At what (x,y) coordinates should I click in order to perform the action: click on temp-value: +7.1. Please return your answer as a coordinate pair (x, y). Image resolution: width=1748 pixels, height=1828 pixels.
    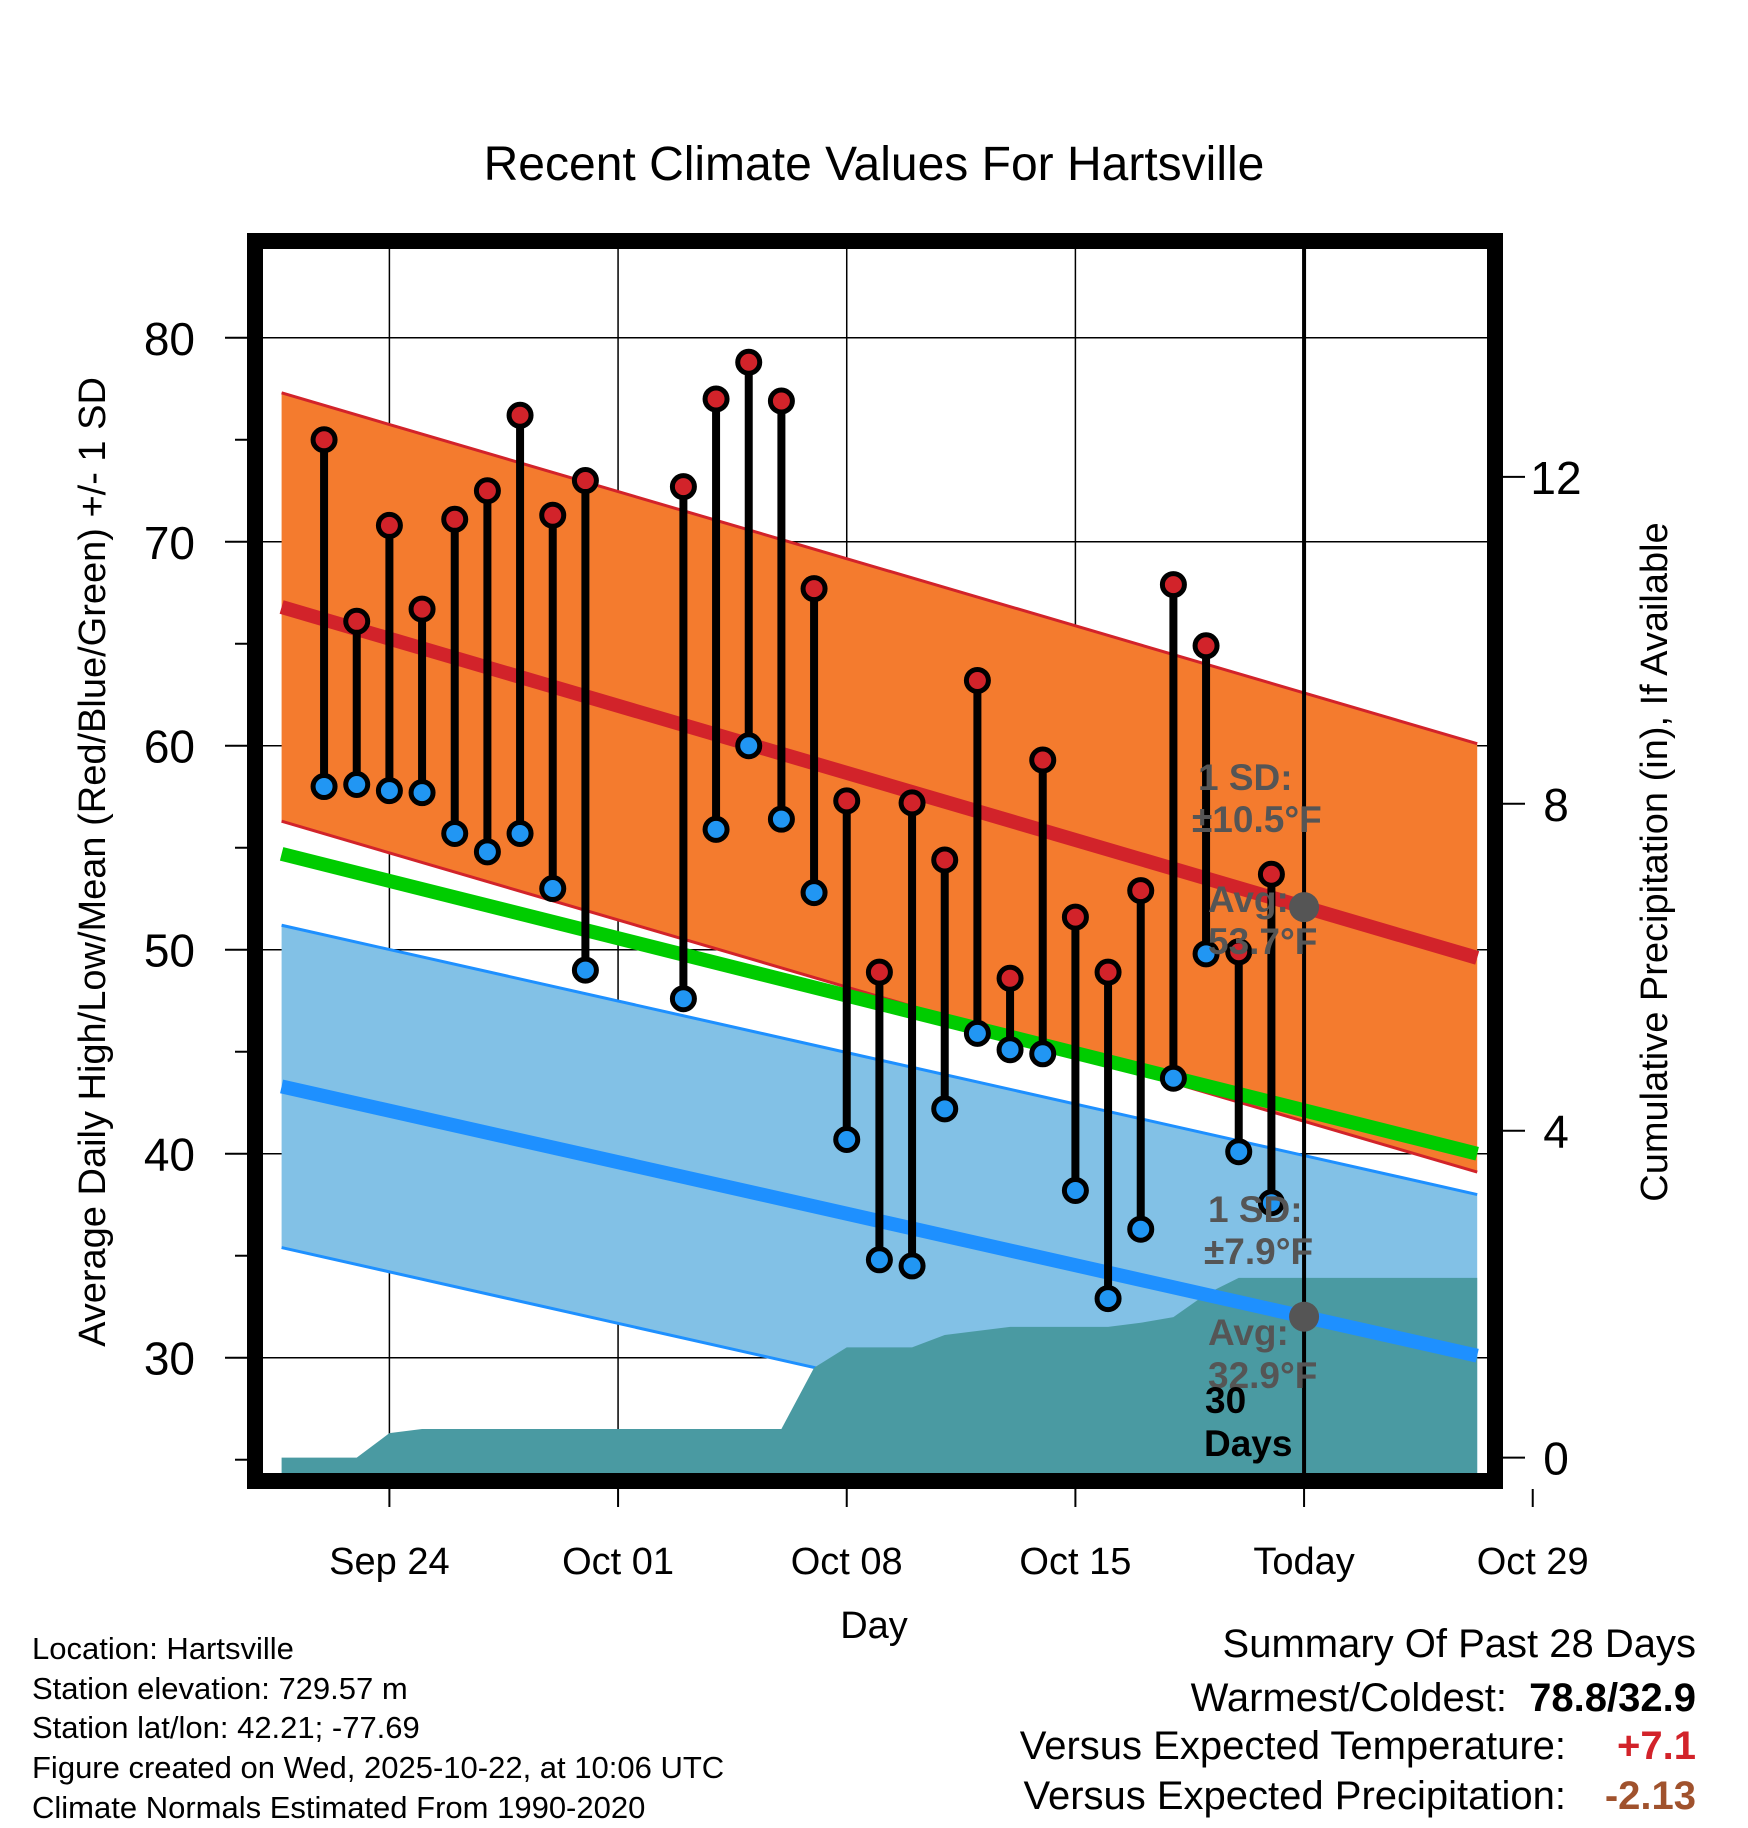
    Looking at the image, I should click on (1656, 1746).